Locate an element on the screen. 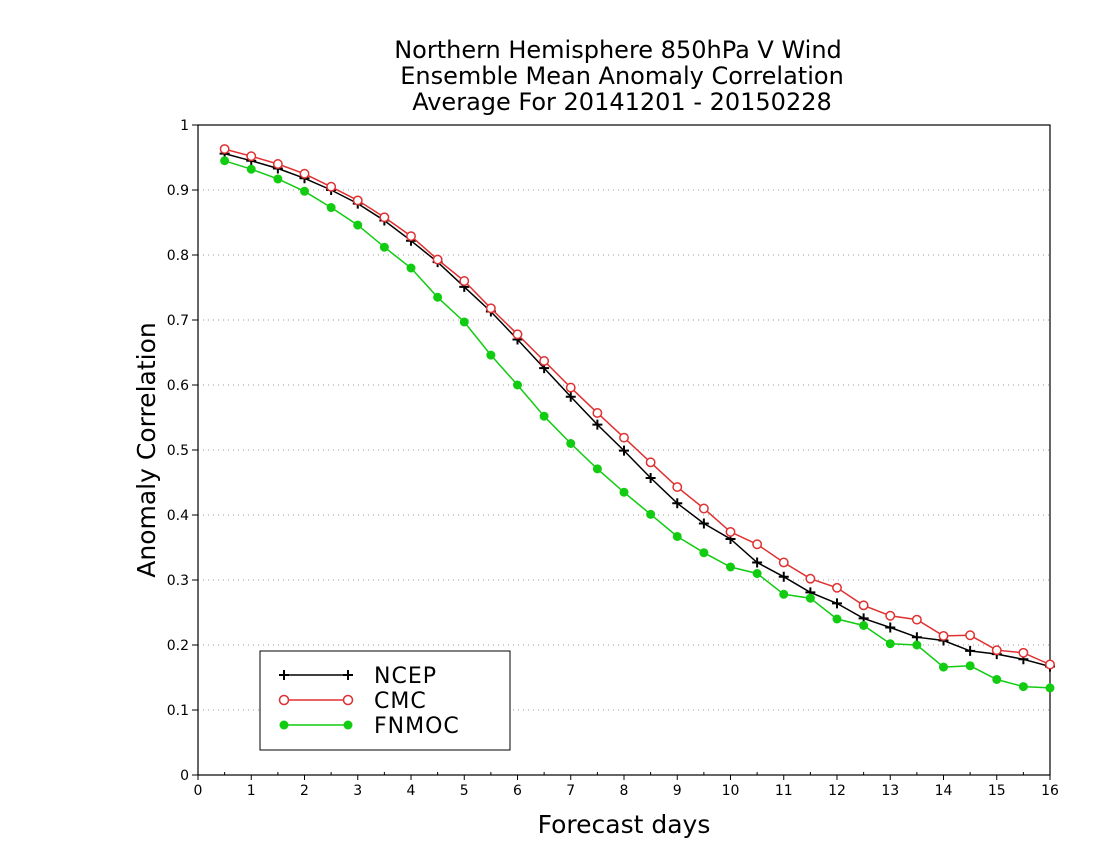  x-tick-label: 13 is located at coordinates (890, 791).